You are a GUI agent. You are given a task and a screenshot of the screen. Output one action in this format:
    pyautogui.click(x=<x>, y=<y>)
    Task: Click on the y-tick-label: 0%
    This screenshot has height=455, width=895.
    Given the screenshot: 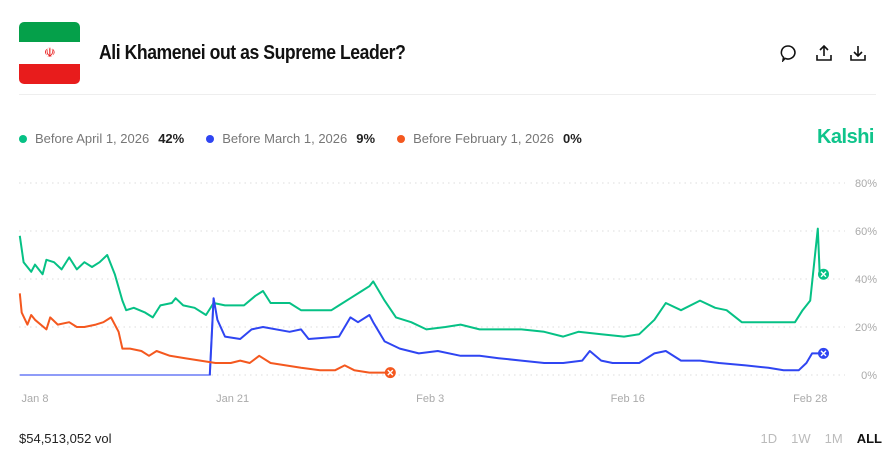 What is the action you would take?
    pyautogui.click(x=869, y=376)
    